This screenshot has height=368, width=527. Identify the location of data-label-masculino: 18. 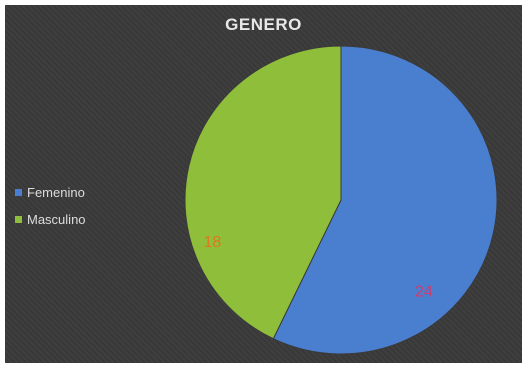
(213, 242).